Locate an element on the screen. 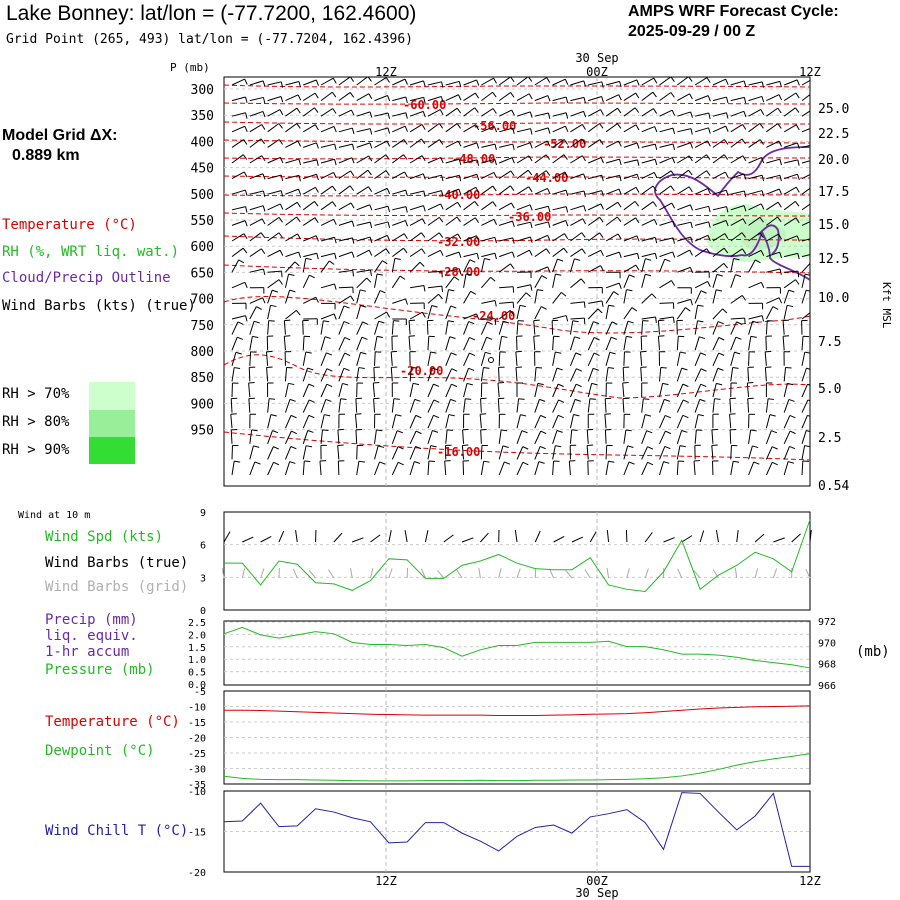  iso-label-56: -56.00 is located at coordinates (494, 126).